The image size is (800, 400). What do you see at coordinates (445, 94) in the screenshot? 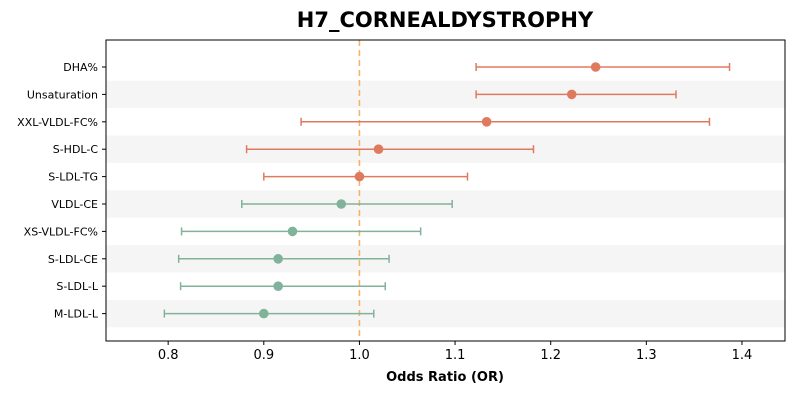
I see `row-band` at bounding box center [445, 94].